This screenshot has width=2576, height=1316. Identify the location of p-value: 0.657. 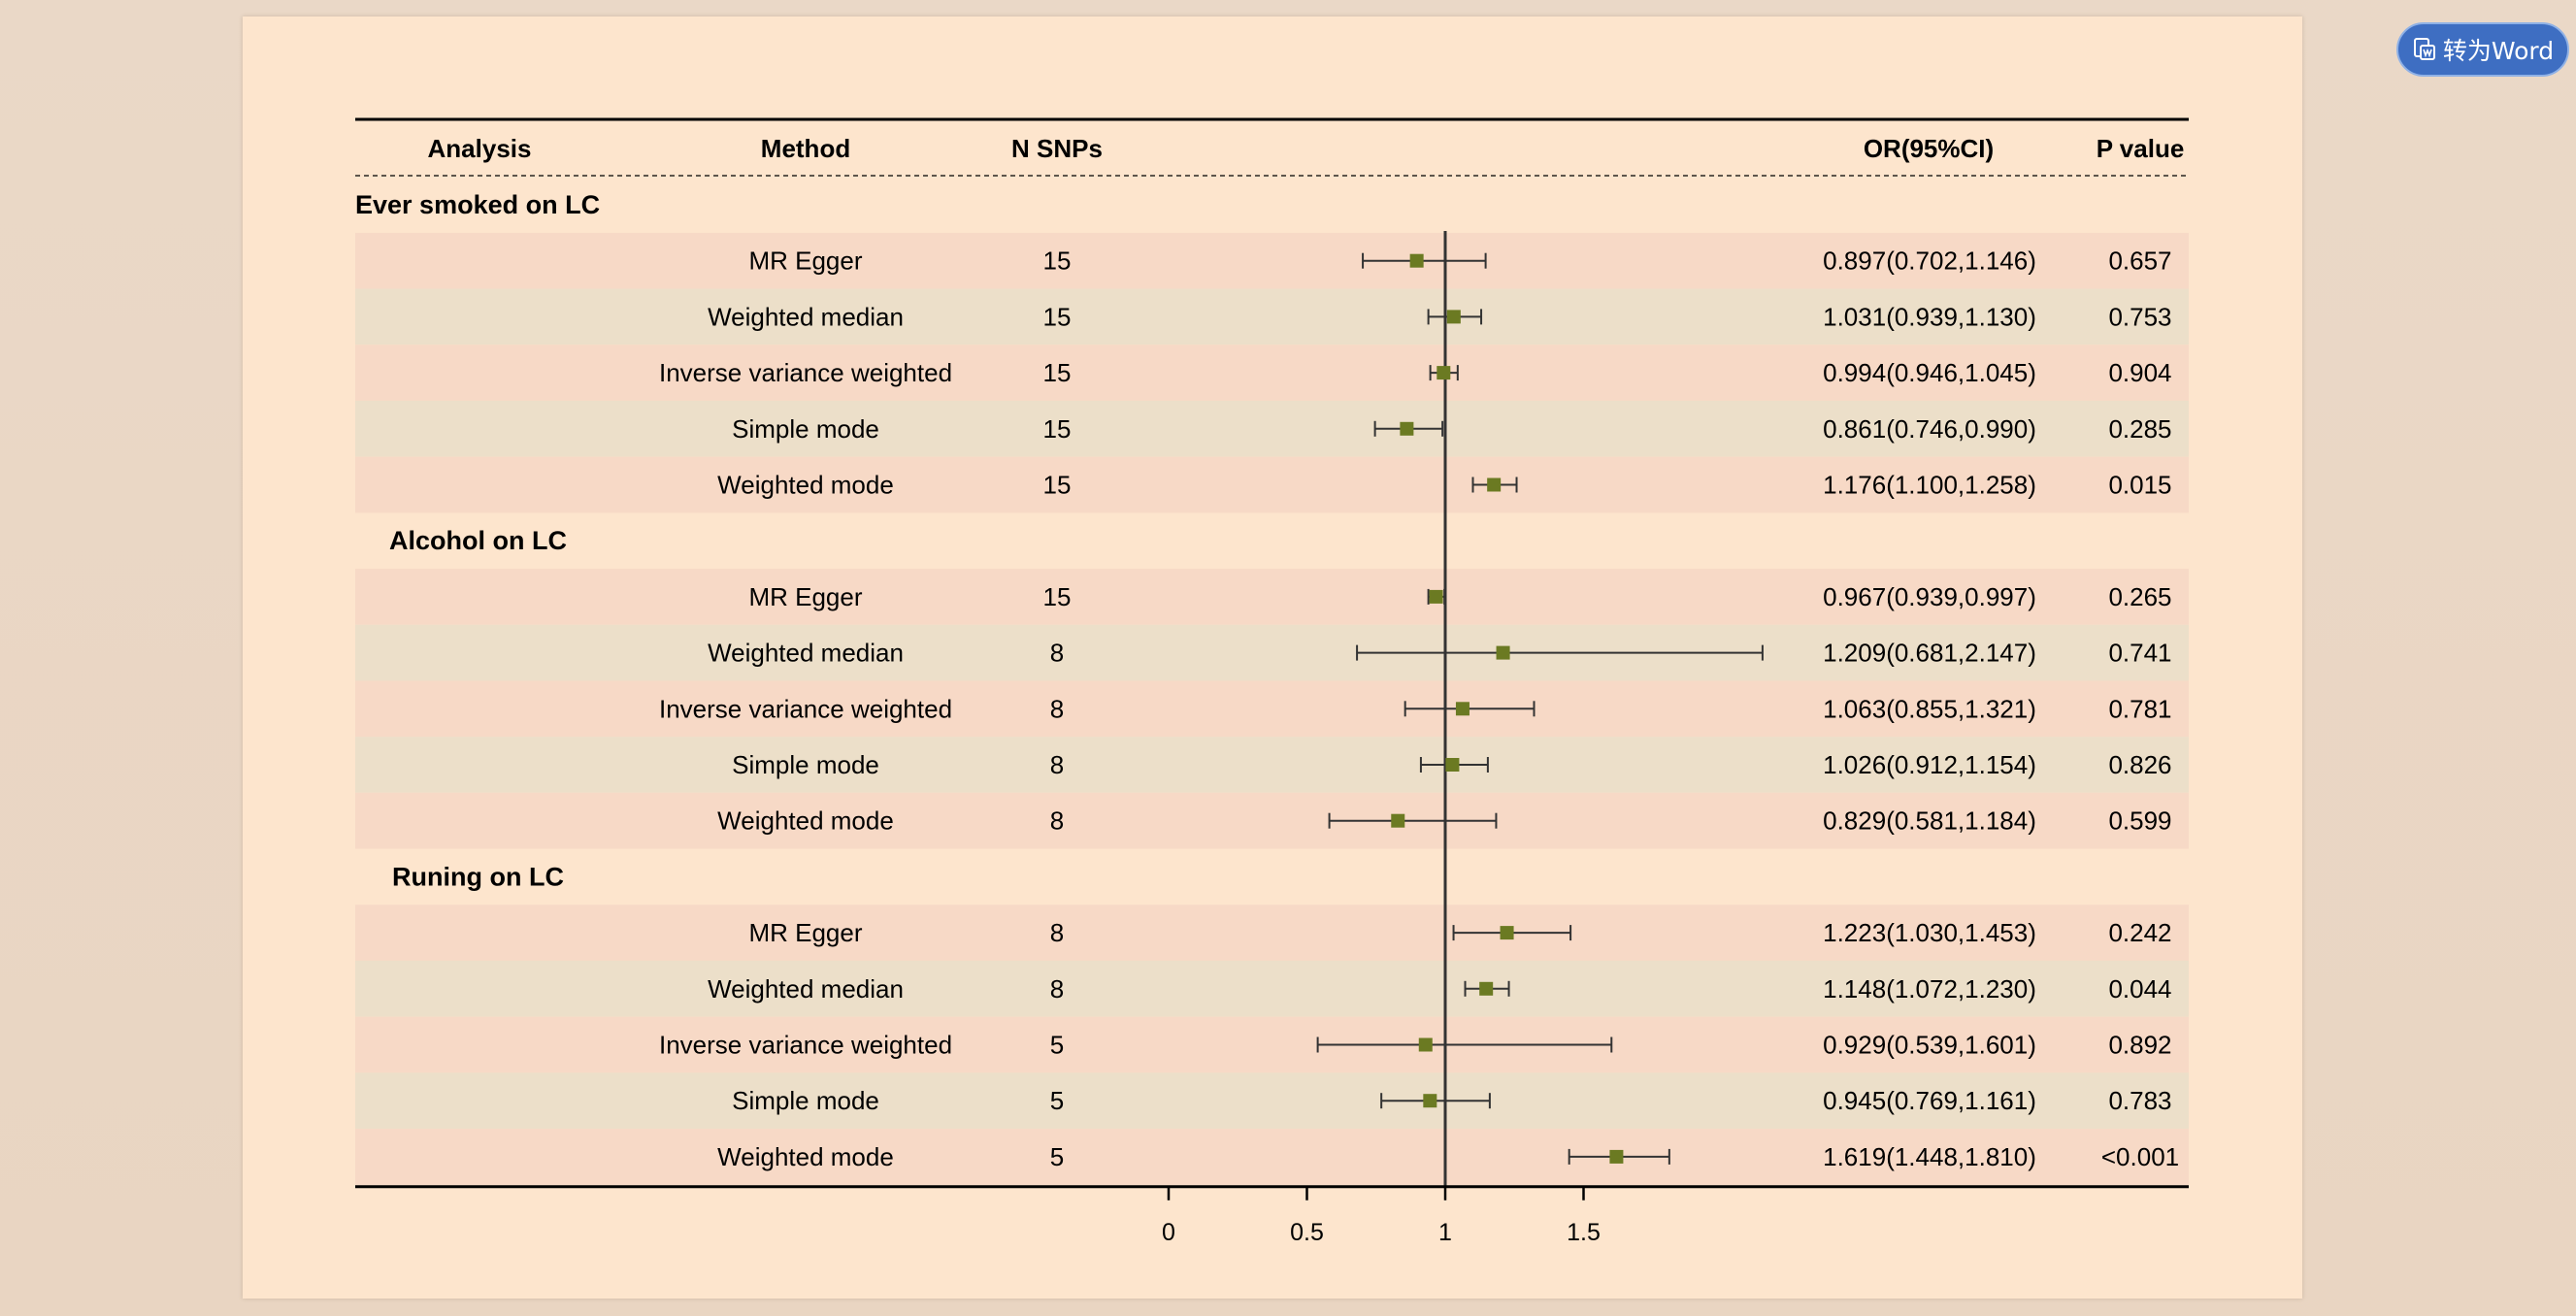
(2139, 261).